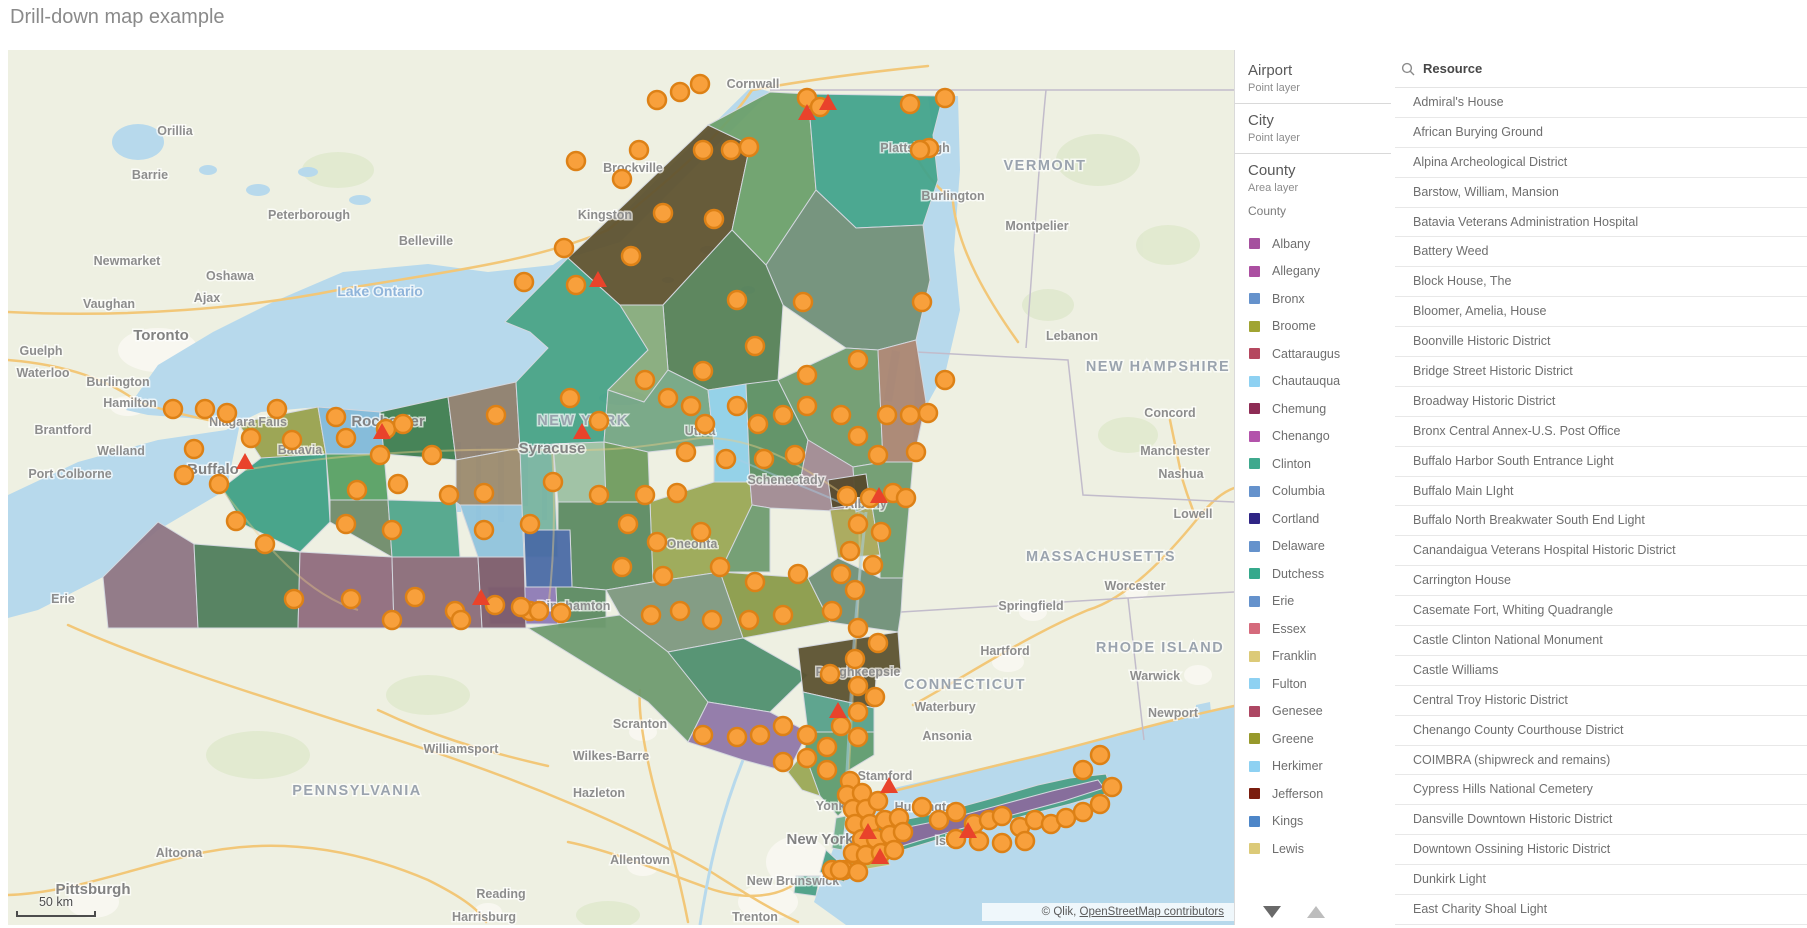 This screenshot has width=1807, height=928. Describe the element at coordinates (1601, 282) in the screenshot. I see `resource-row: Block House, The` at that location.